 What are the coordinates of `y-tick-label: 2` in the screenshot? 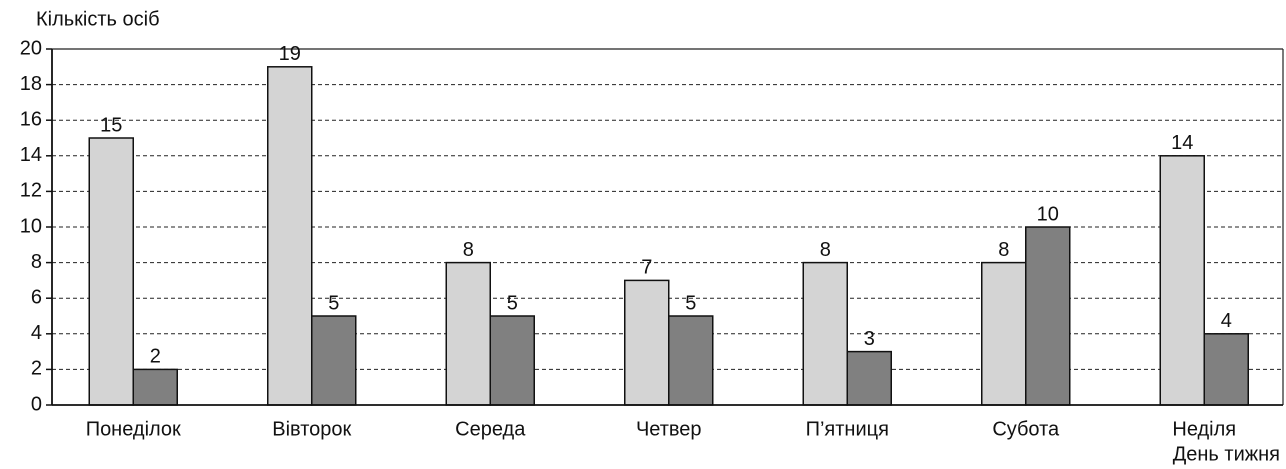 It's located at (36, 369).